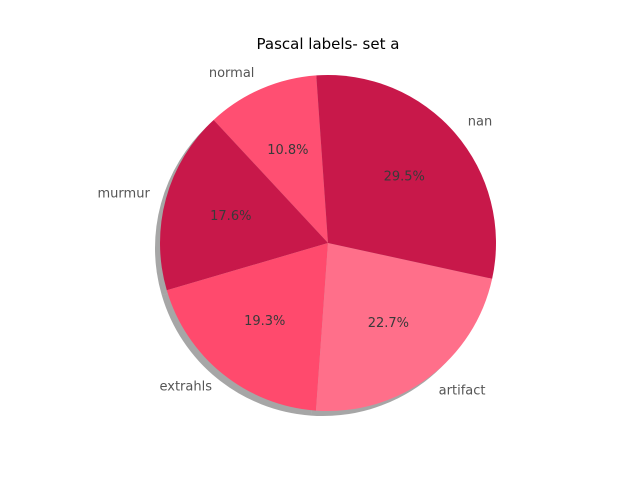  I want to click on percent-label-nan: 29.5%, so click(404, 177).